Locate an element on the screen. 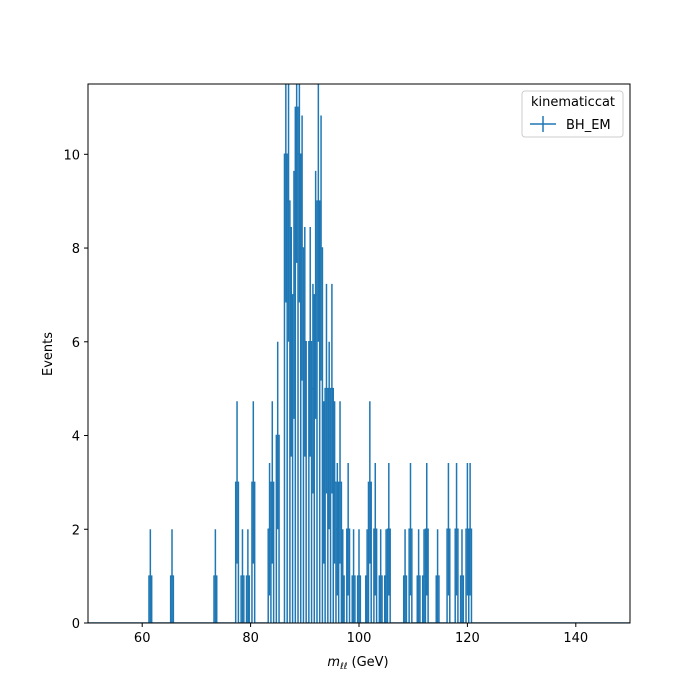 Image resolution: width=700 pixels, height=700 pixels. legend: kinematiccat BH_EM is located at coordinates (572, 114).